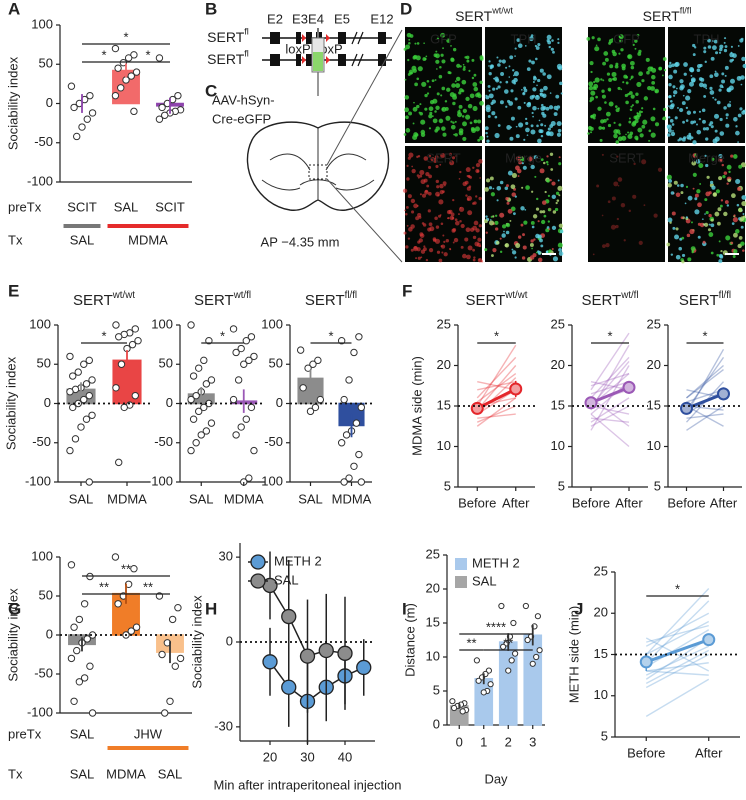 This screenshot has height=800, width=746. I want to click on chart-title-sup: wt/fl, so click(242, 295).